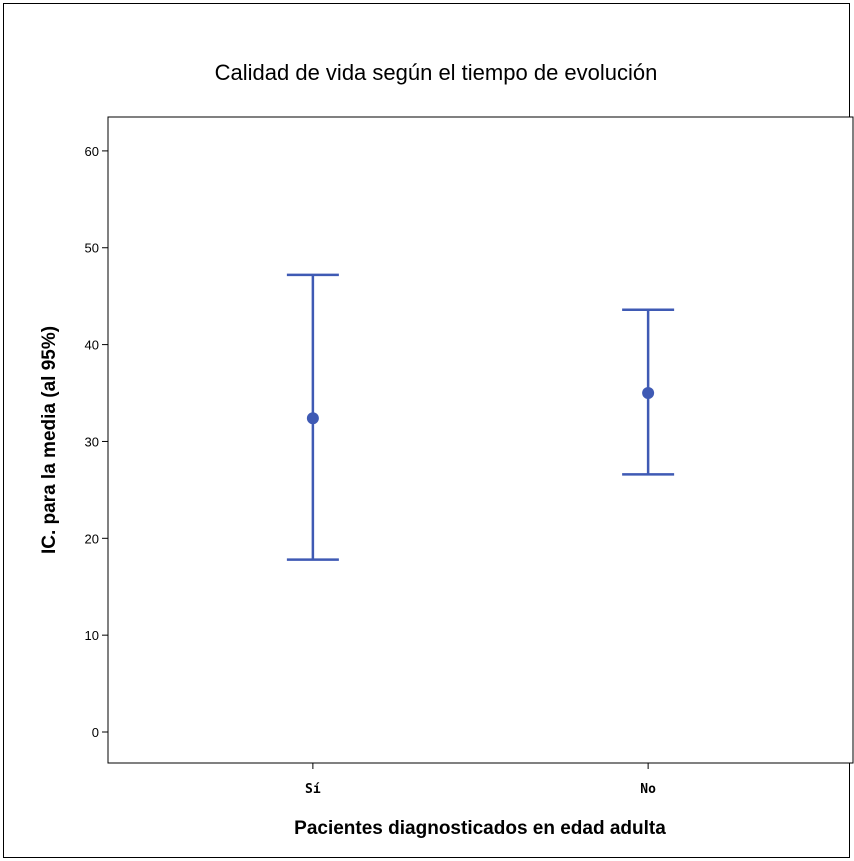 Image resolution: width=854 pixels, height=861 pixels. What do you see at coordinates (480, 780) in the screenshot?
I see `x-axis: Sí No` at bounding box center [480, 780].